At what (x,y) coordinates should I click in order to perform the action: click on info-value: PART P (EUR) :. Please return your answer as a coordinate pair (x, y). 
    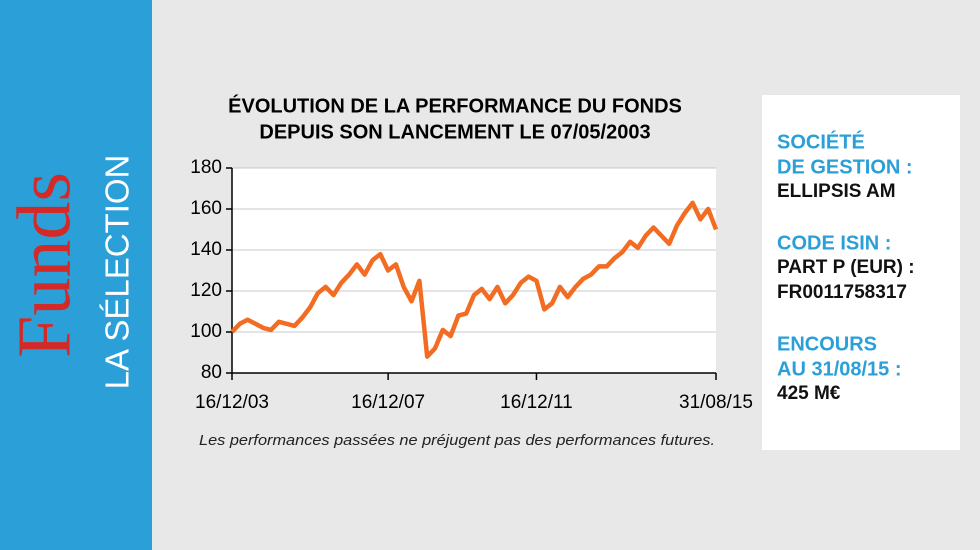
    Looking at the image, I should click on (846, 267).